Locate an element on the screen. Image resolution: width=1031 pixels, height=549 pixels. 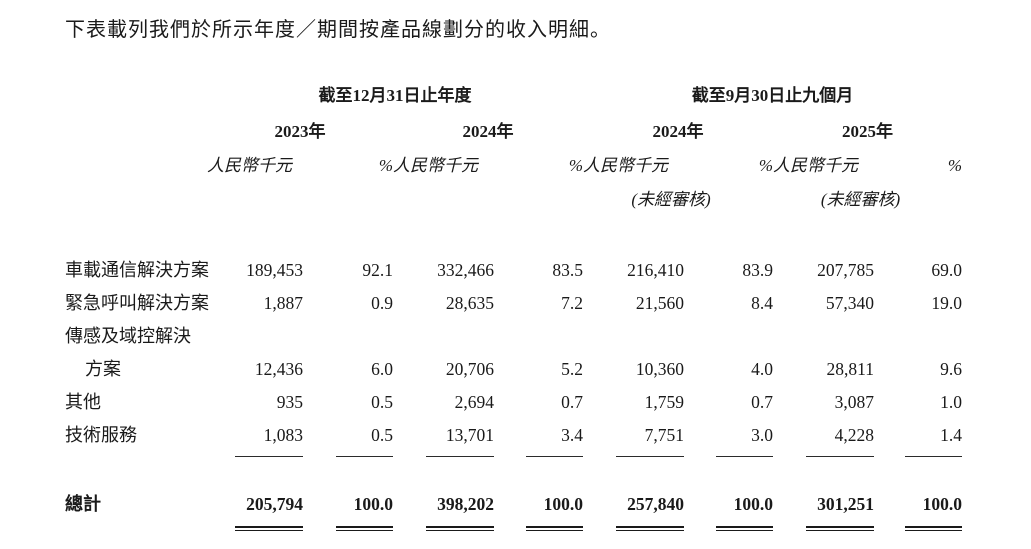
cell-value: 10,360 is located at coordinates (659, 369).